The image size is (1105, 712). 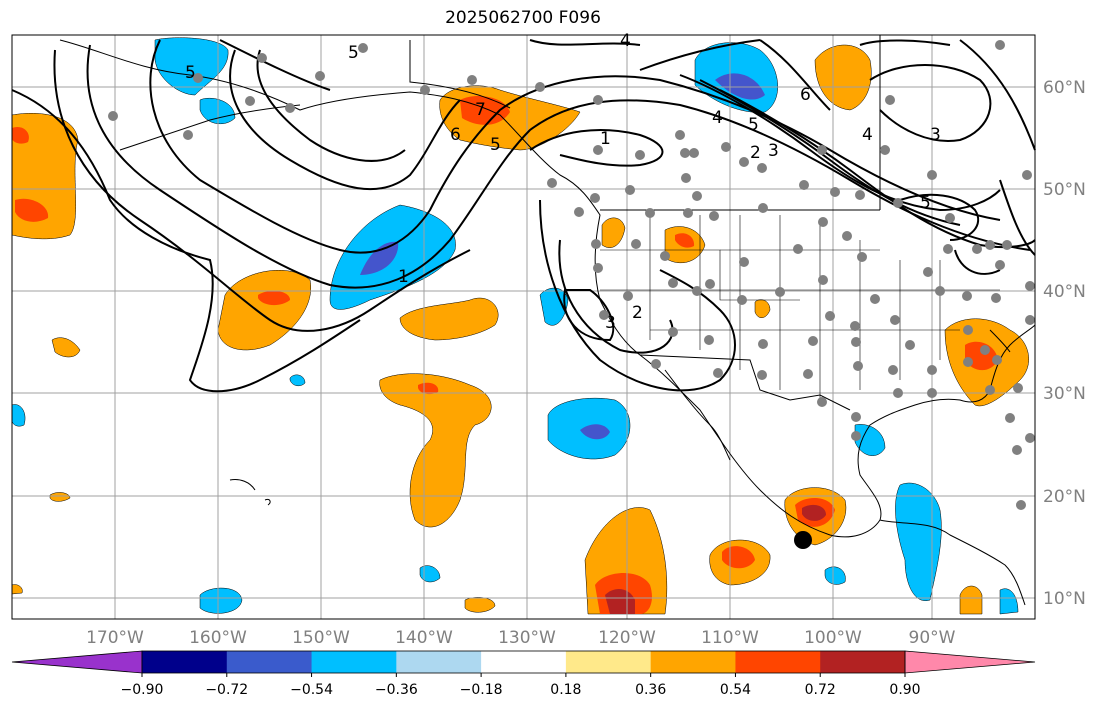 I want to click on lon-label: 130°W, so click(x=527, y=638).